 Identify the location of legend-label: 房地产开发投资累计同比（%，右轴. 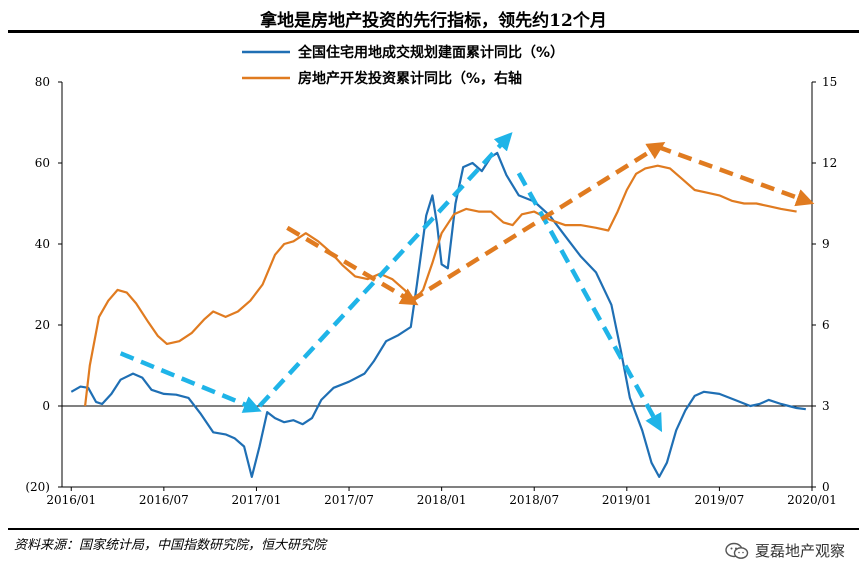
(410, 78).